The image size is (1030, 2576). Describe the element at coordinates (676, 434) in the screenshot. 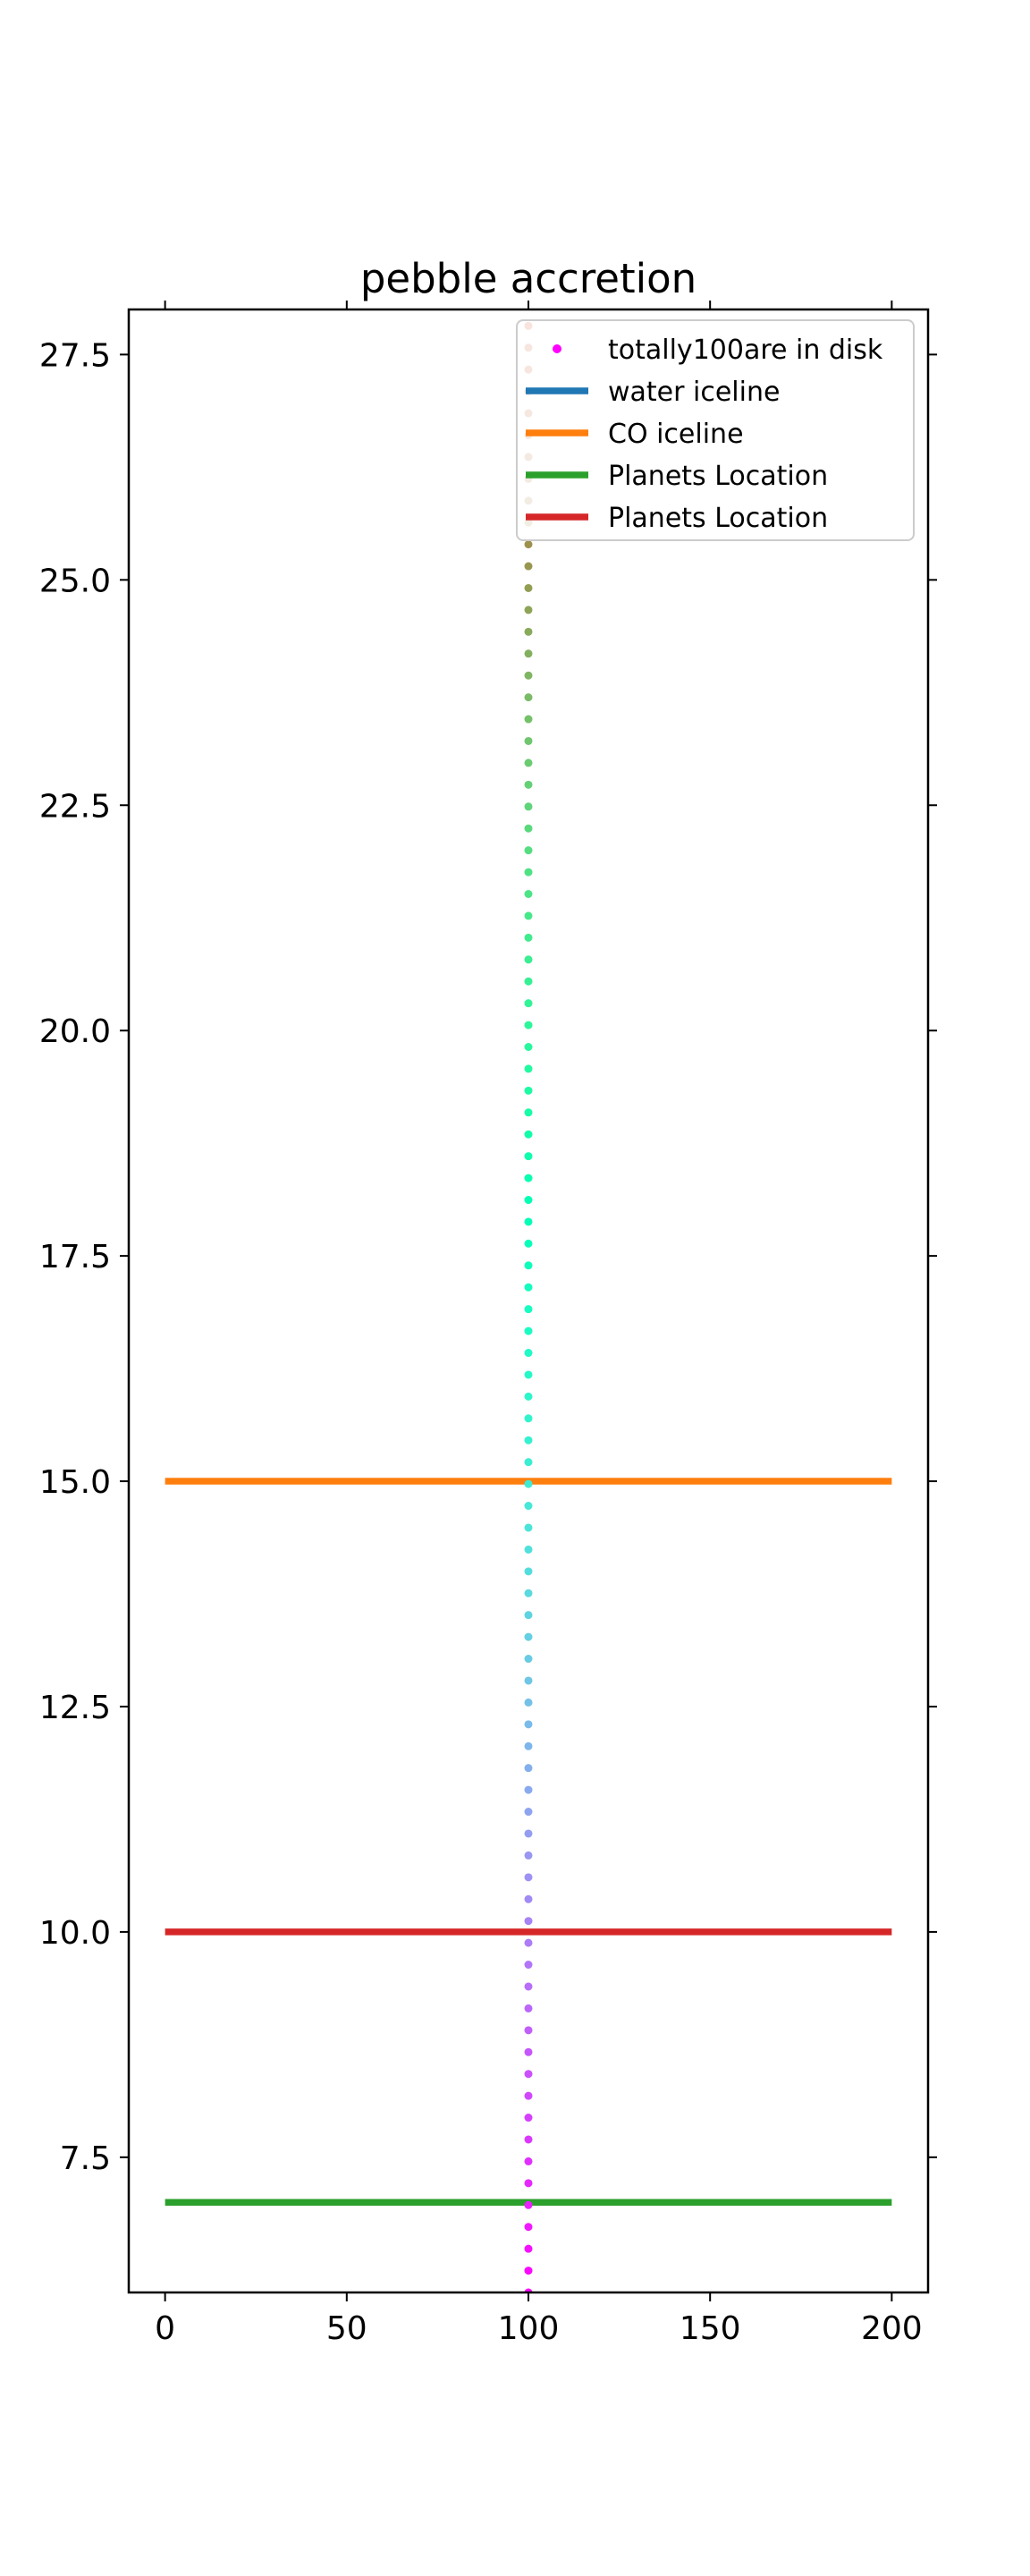

I see `legend-label: CO iceline` at that location.